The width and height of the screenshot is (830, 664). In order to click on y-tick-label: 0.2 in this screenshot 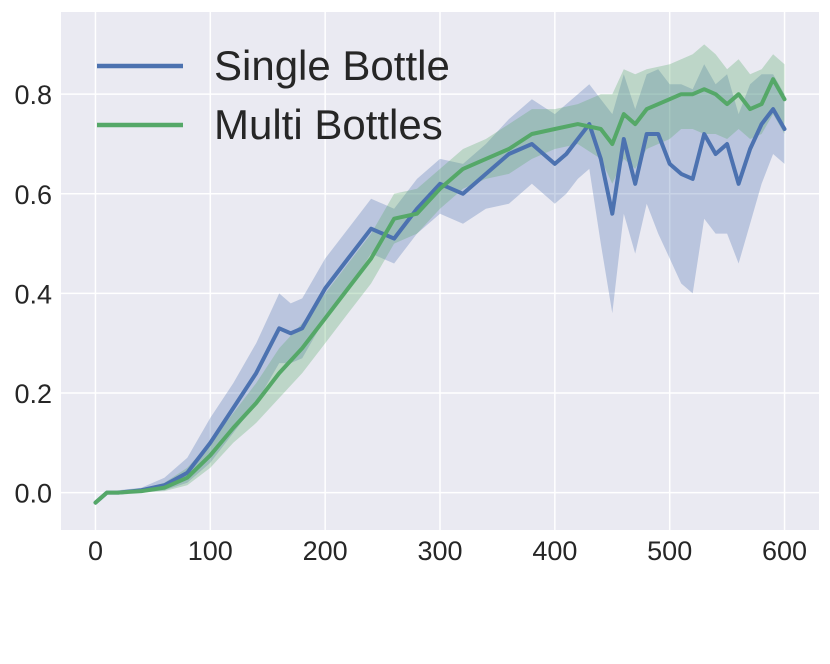, I will do `click(33, 394)`.